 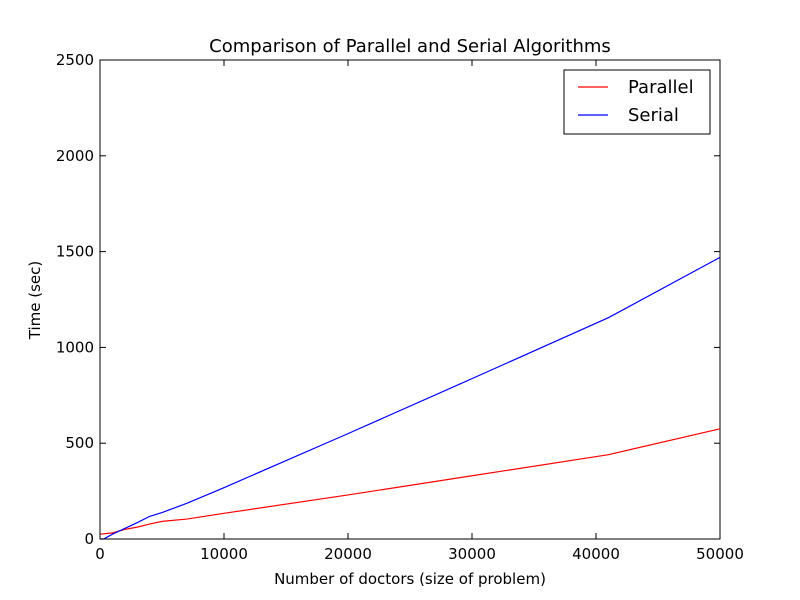 I want to click on legend-box, so click(x=637, y=102).